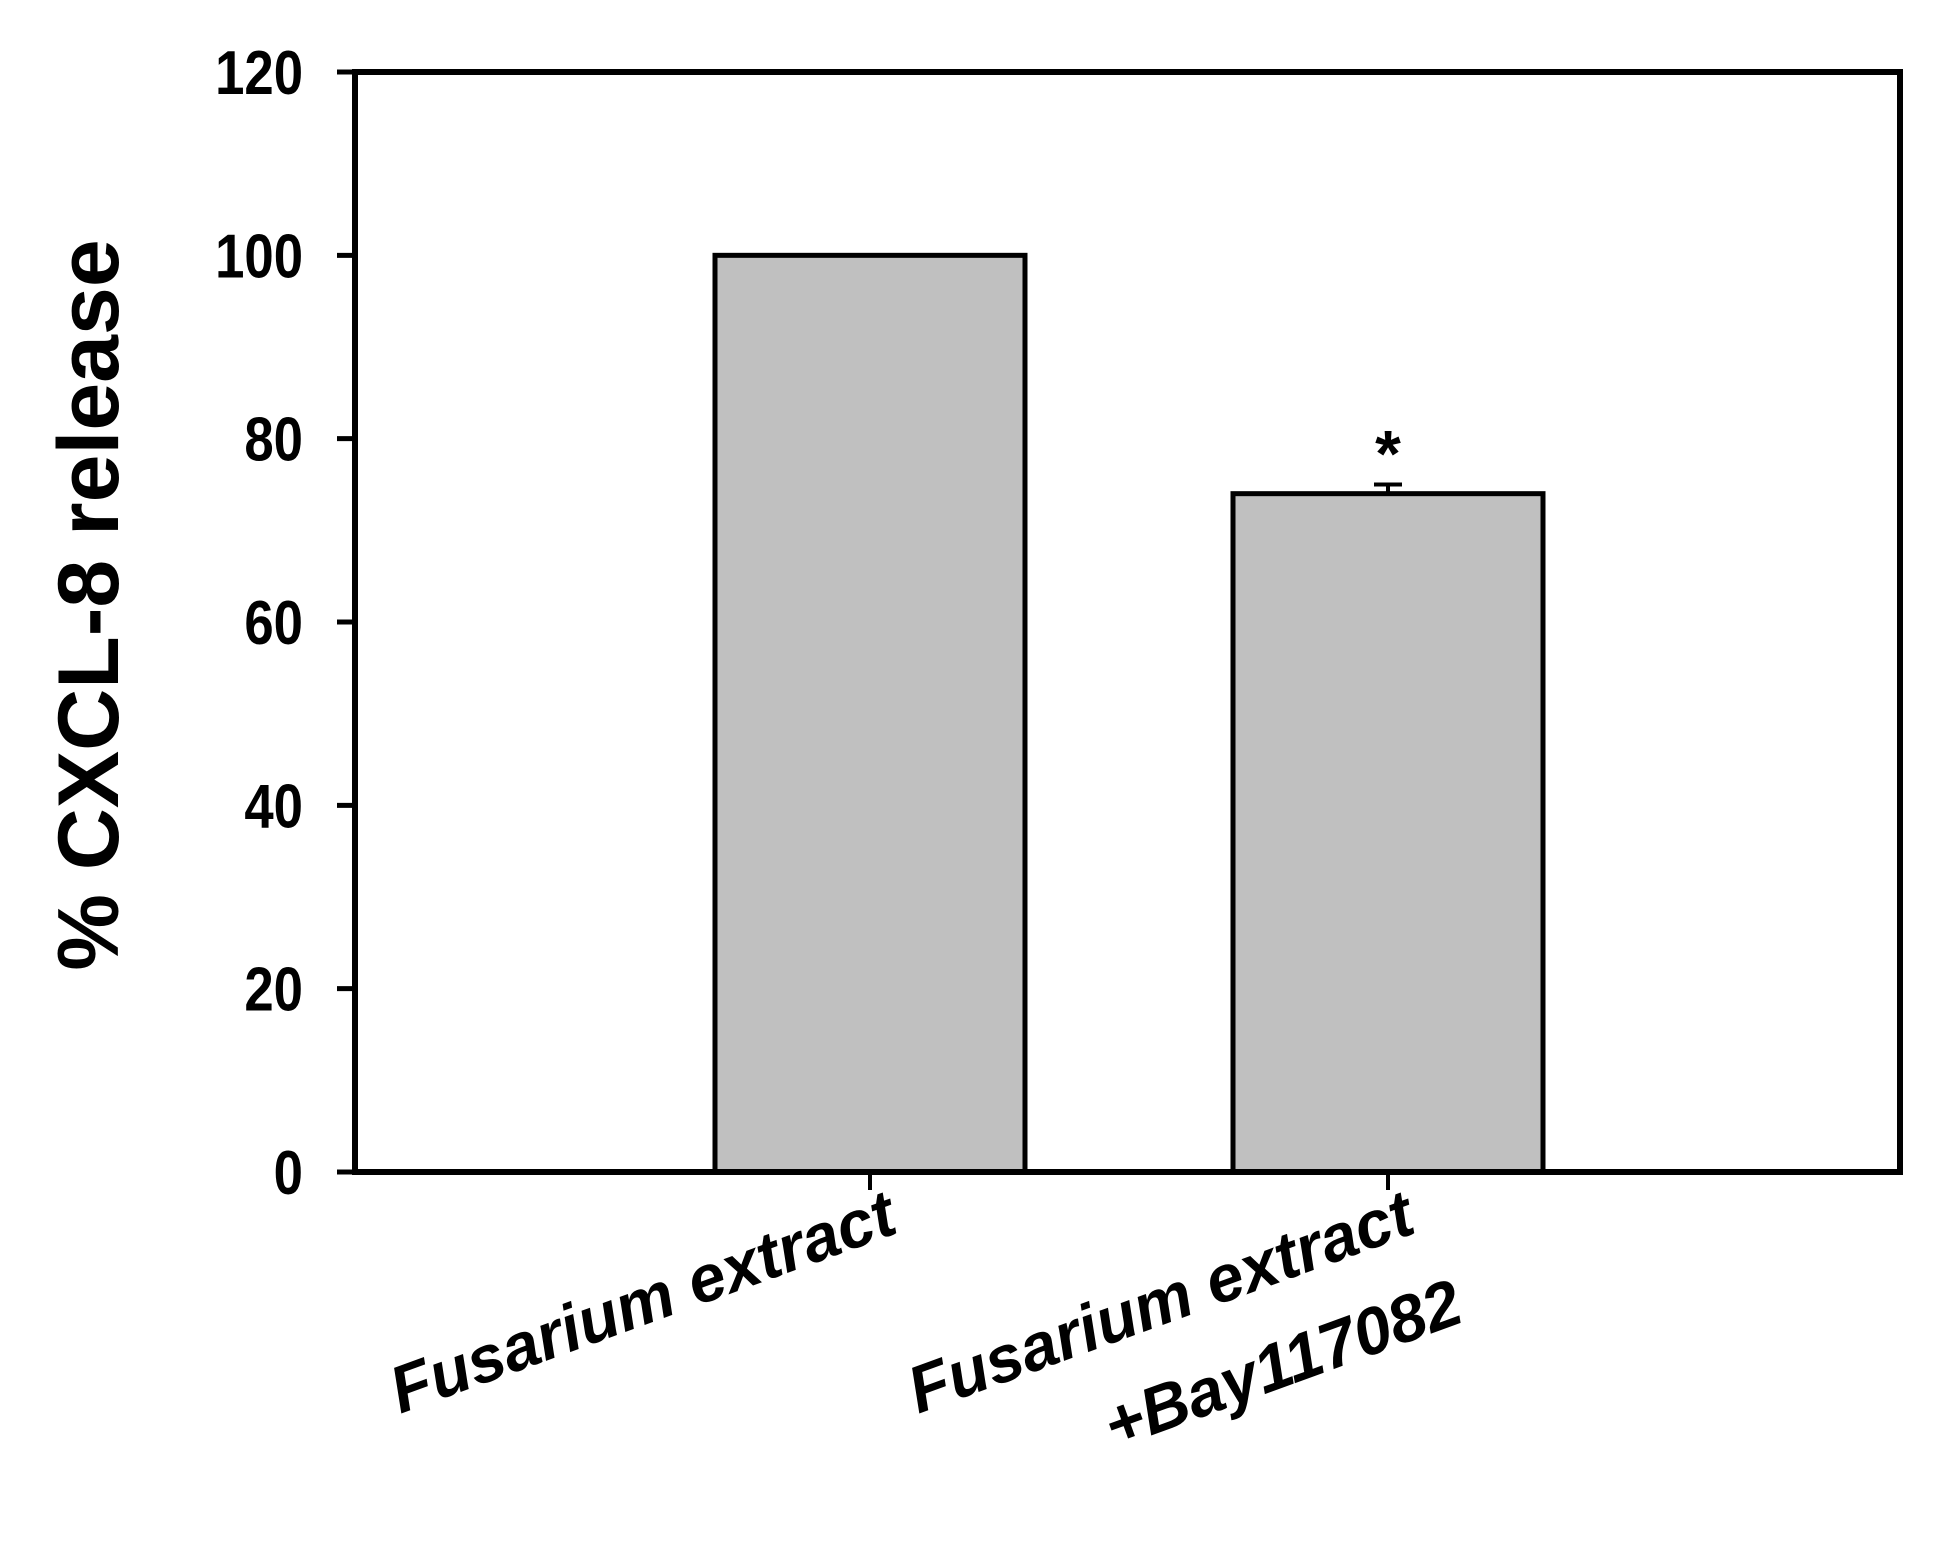 Image resolution: width=1934 pixels, height=1555 pixels. What do you see at coordinates (273, 440) in the screenshot?
I see `y-tick-label: 80` at bounding box center [273, 440].